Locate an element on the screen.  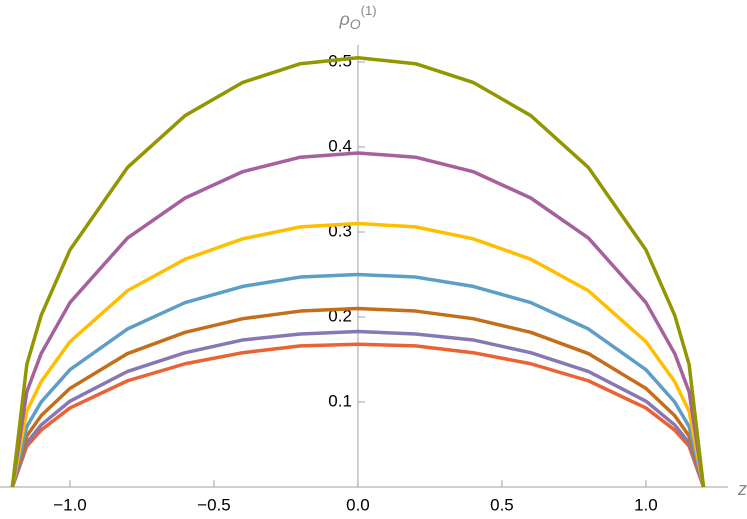
x-tick-label: 0.0 is located at coordinates (358, 504).